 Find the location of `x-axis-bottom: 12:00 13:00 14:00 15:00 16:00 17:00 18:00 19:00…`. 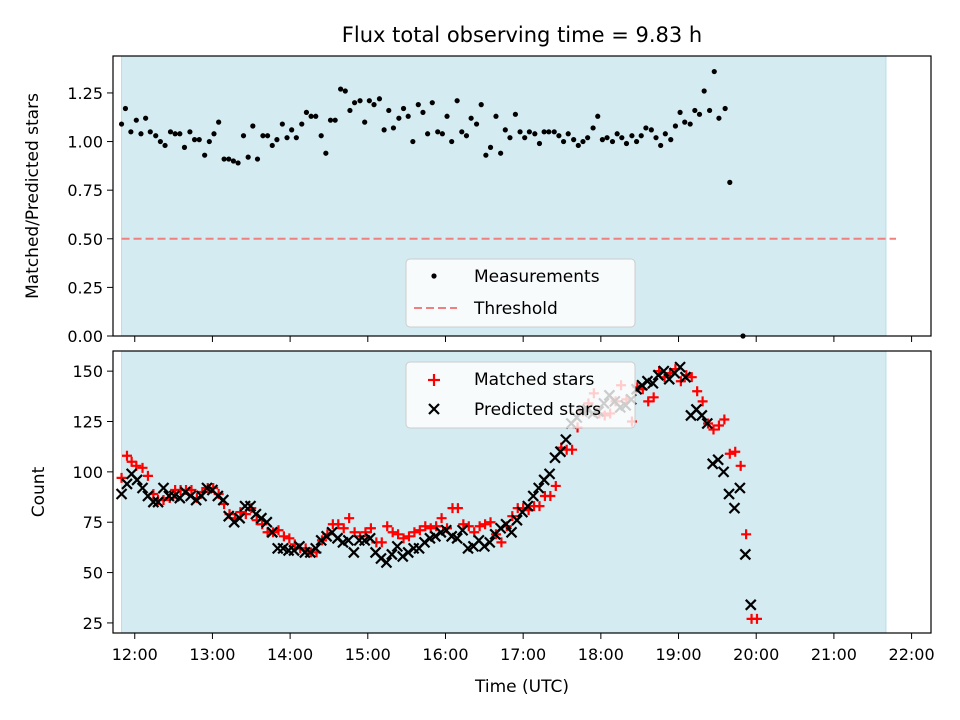

x-axis-bottom: 12:00 13:00 14:00 15:00 16:00 17:00 18:00 19:00… is located at coordinates (523, 648).